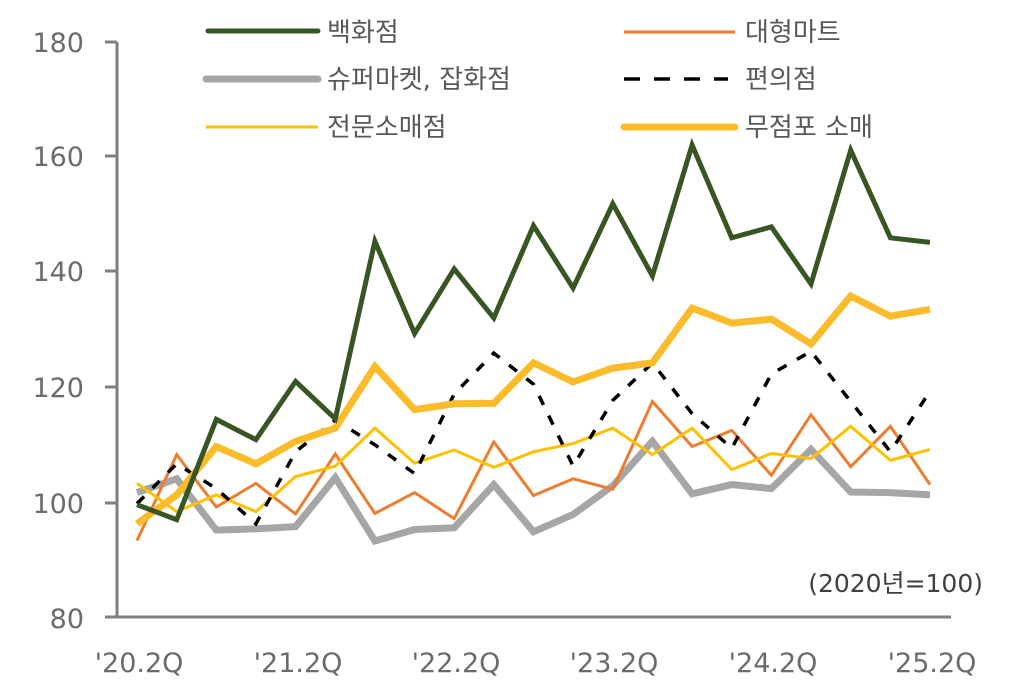  I want to click on legend-item-non-store-retail: 무점포 소매, so click(746, 128).